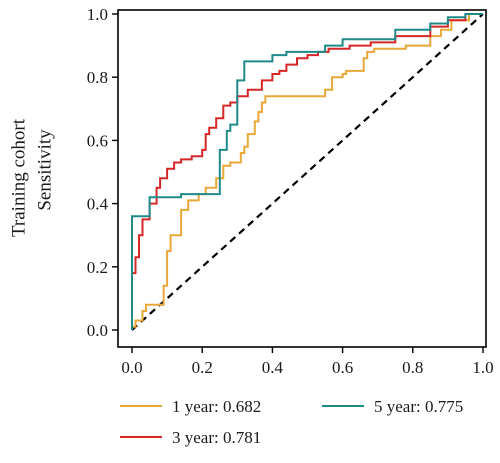 The width and height of the screenshot is (500, 463). What do you see at coordinates (97, 330) in the screenshot?
I see `y-tick-label: 0.0` at bounding box center [97, 330].